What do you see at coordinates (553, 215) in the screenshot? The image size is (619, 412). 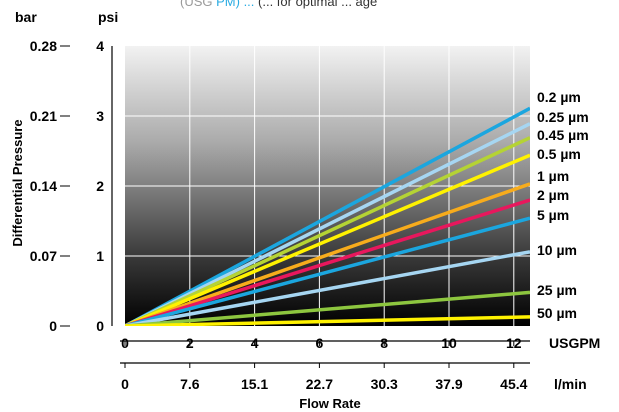 I see `legend-label-6: 5 µm` at bounding box center [553, 215].